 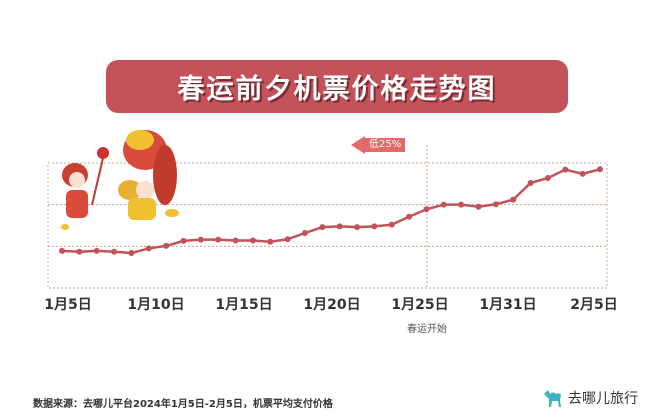 What do you see at coordinates (420, 305) in the screenshot?
I see `x-tick-label: 1月25日` at bounding box center [420, 305].